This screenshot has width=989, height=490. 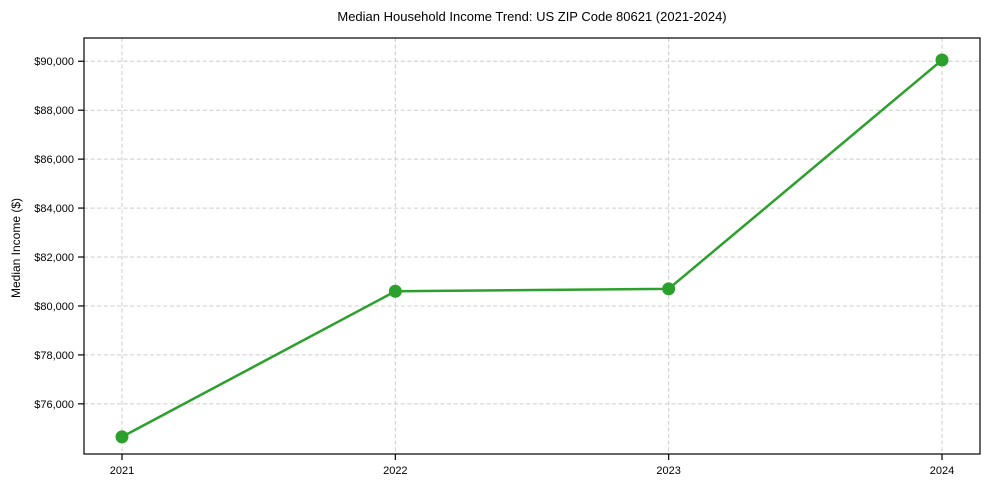 I want to click on y-tick-label: $80,000, so click(x=54, y=307).